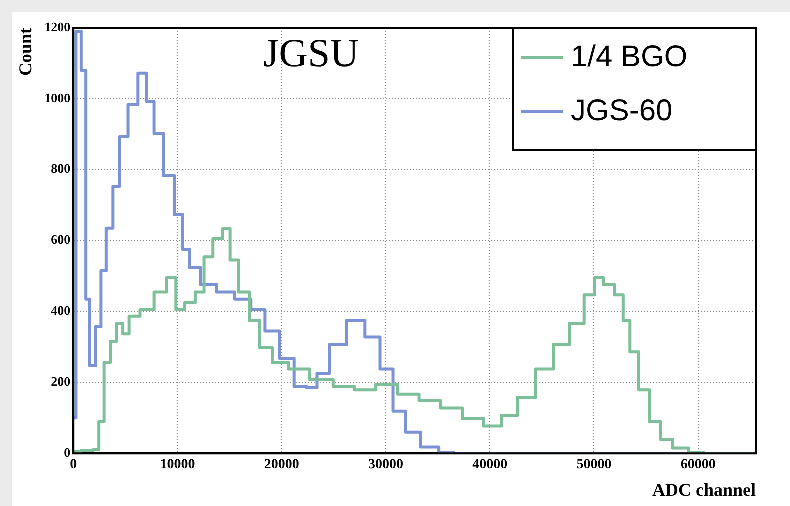 The width and height of the screenshot is (790, 506). I want to click on y-axis-title: Count, so click(25, 52).